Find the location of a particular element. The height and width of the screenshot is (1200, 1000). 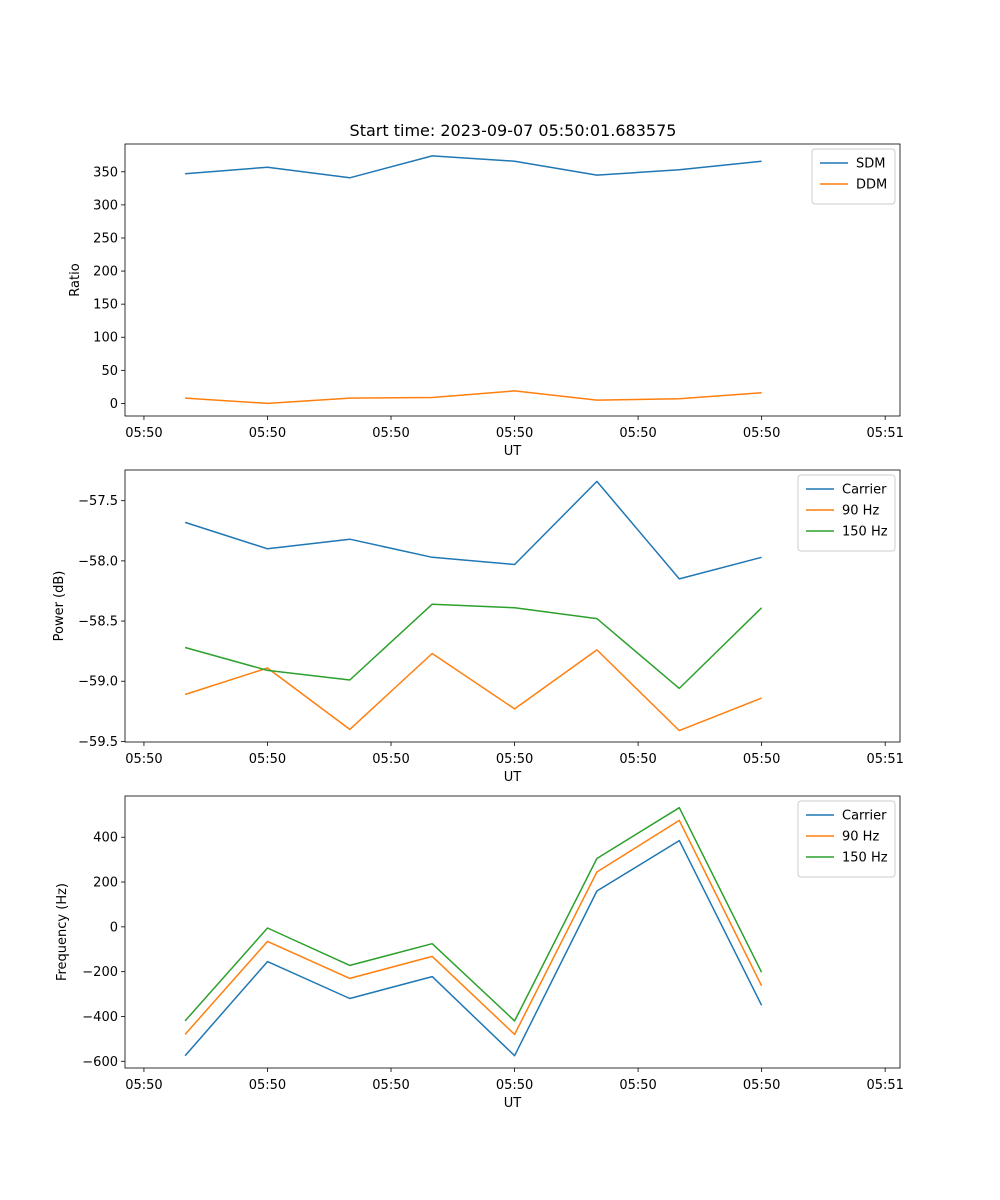

series-line-ddm is located at coordinates (473, 397).